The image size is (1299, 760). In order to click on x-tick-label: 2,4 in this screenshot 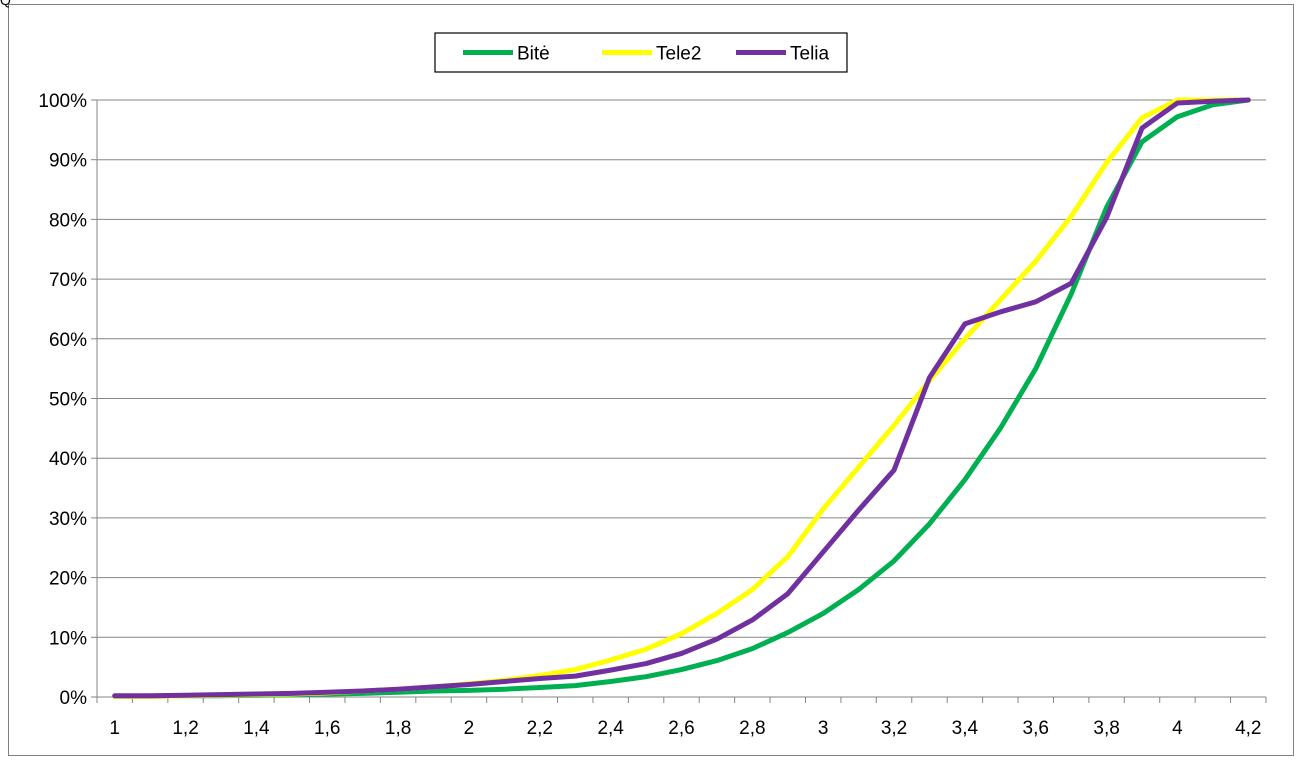, I will do `click(610, 728)`.